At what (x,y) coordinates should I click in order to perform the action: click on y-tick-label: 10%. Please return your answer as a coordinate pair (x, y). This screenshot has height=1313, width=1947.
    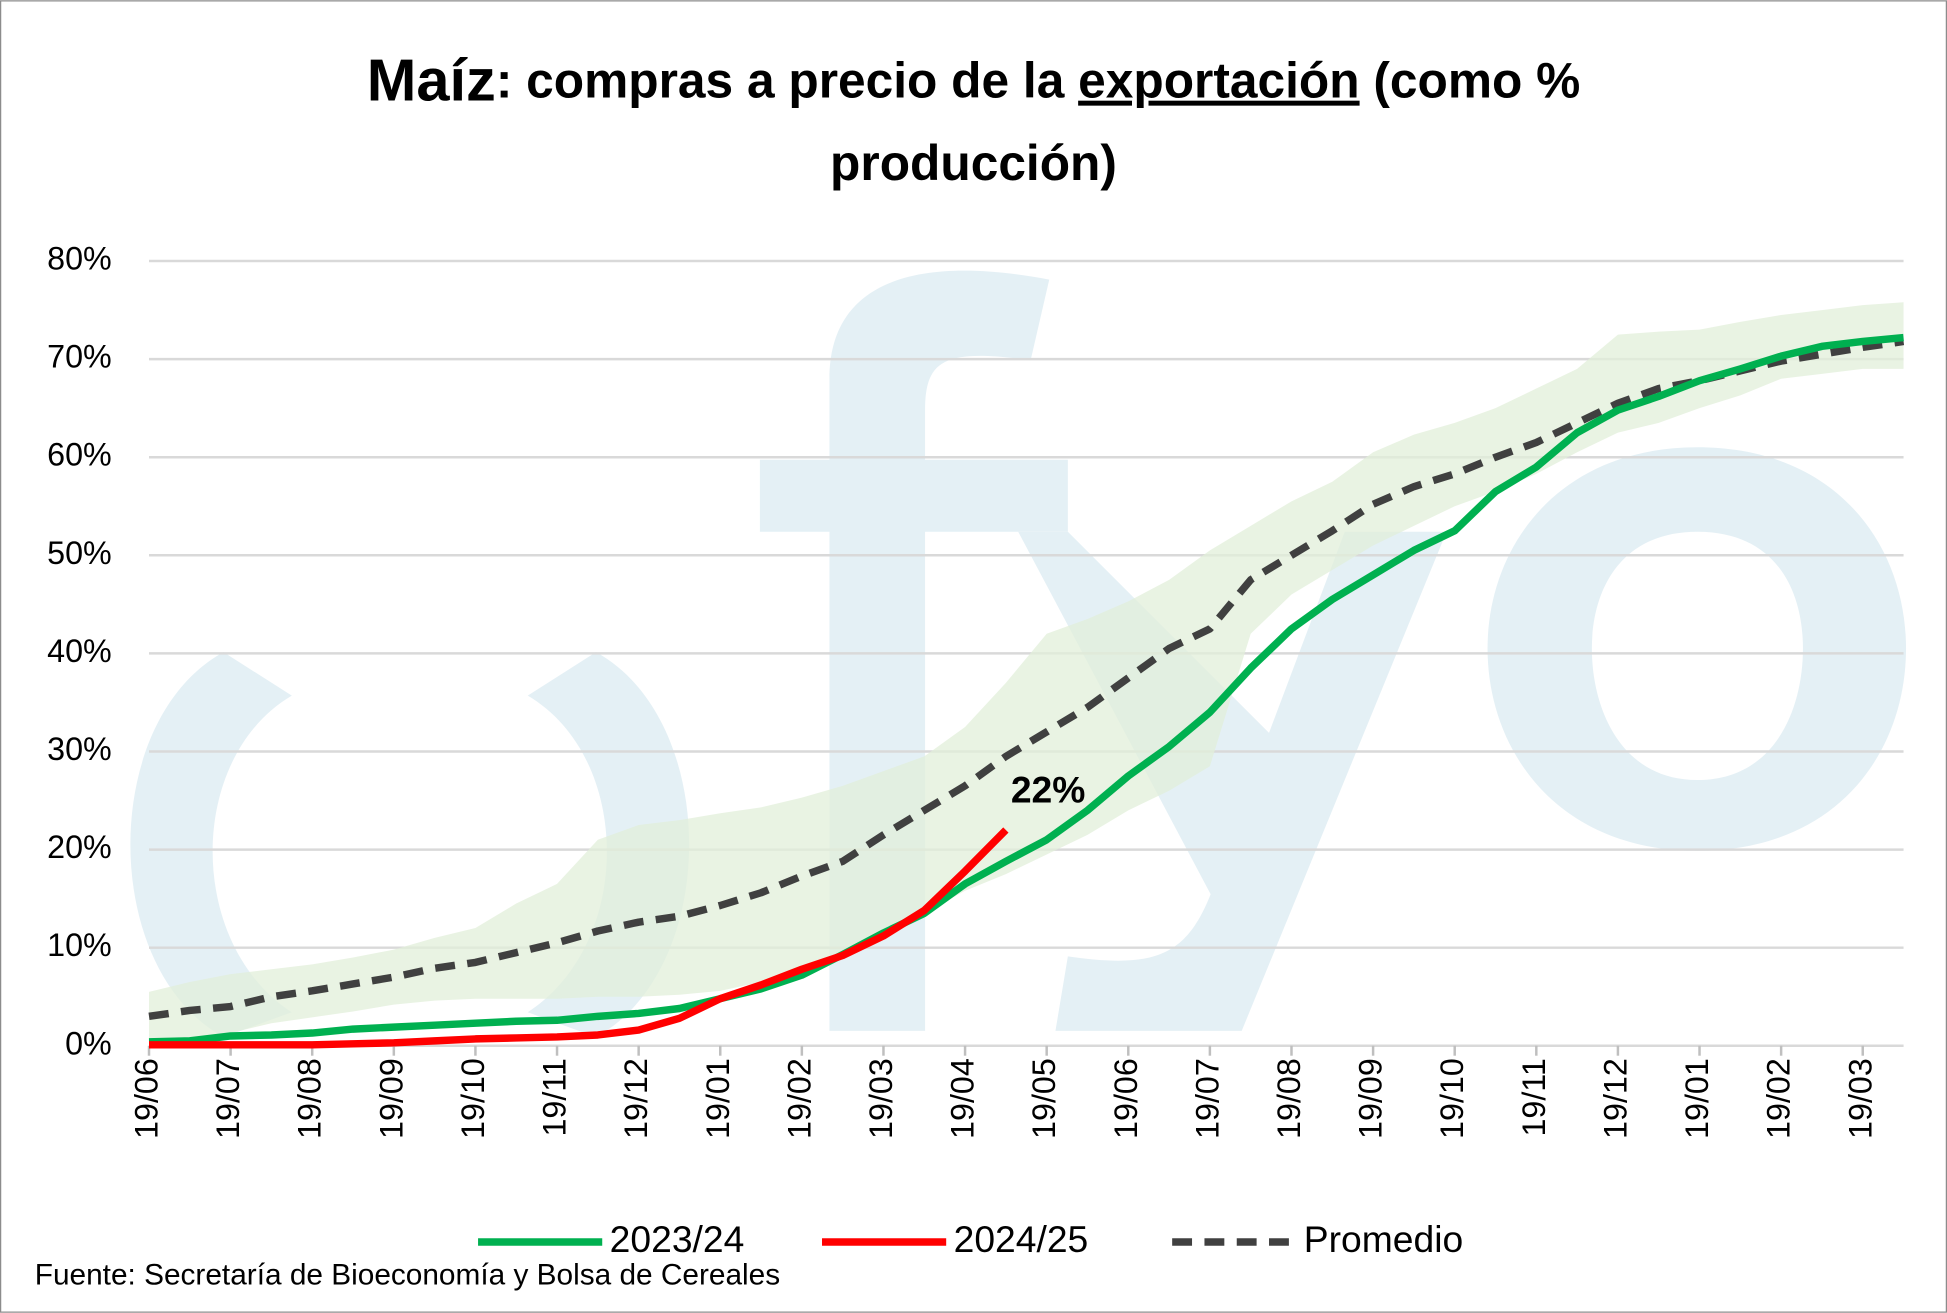
    Looking at the image, I should click on (79, 945).